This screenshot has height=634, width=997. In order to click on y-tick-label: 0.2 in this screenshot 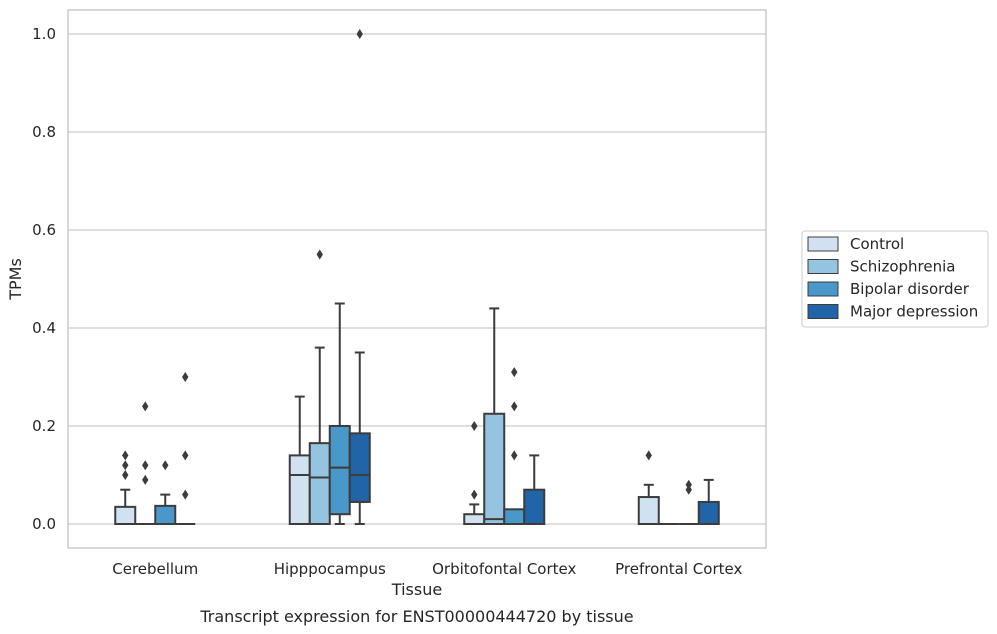, I will do `click(44, 426)`.